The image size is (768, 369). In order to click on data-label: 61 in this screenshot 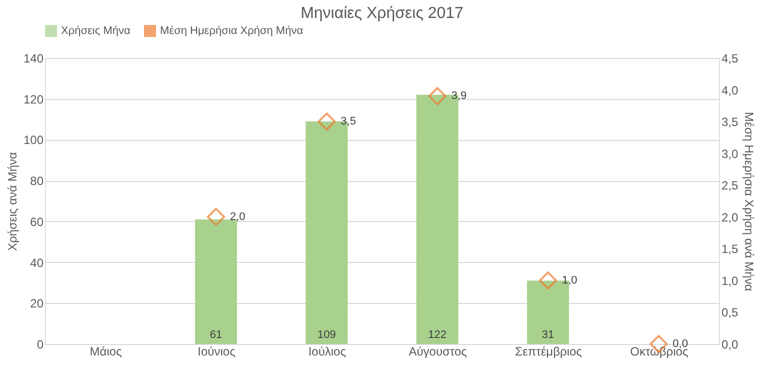, I will do `click(216, 335)`.